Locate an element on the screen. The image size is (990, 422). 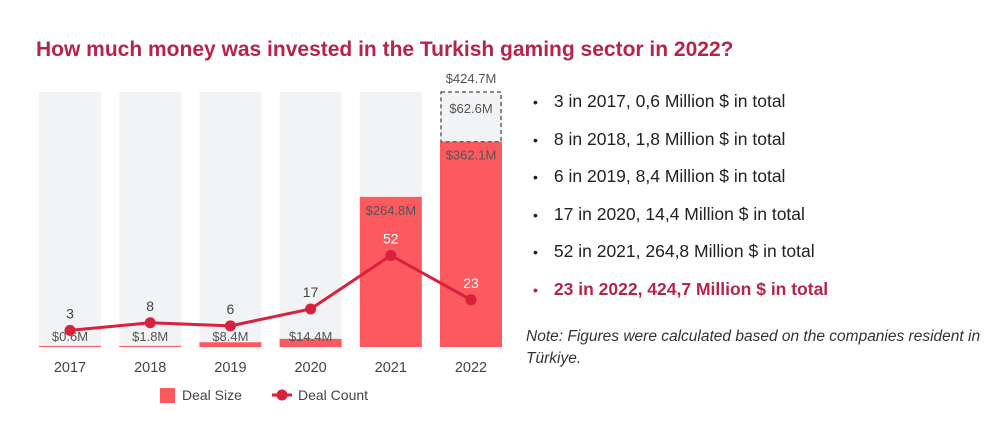
bullet-2019: 6 in 2019, 8,4 Million $ in total is located at coordinates (680, 180).